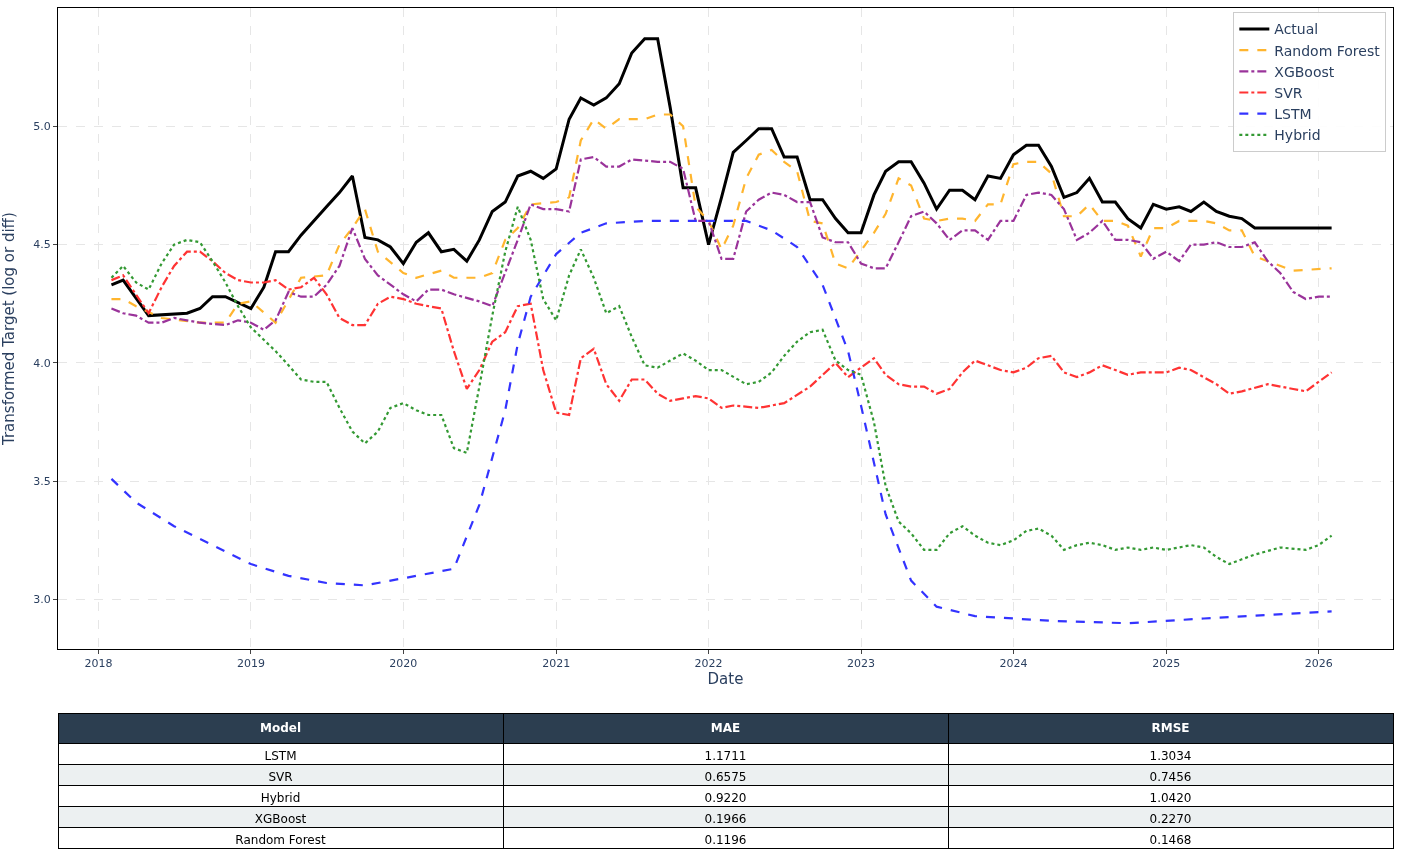 This screenshot has height=863, width=1404. What do you see at coordinates (1318, 664) in the screenshot?
I see `x-tick-label: 2026` at bounding box center [1318, 664].